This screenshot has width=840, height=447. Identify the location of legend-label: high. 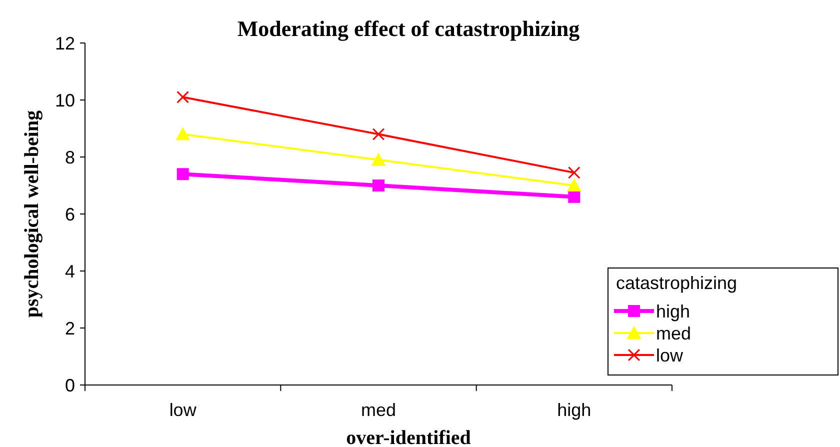
(673, 311).